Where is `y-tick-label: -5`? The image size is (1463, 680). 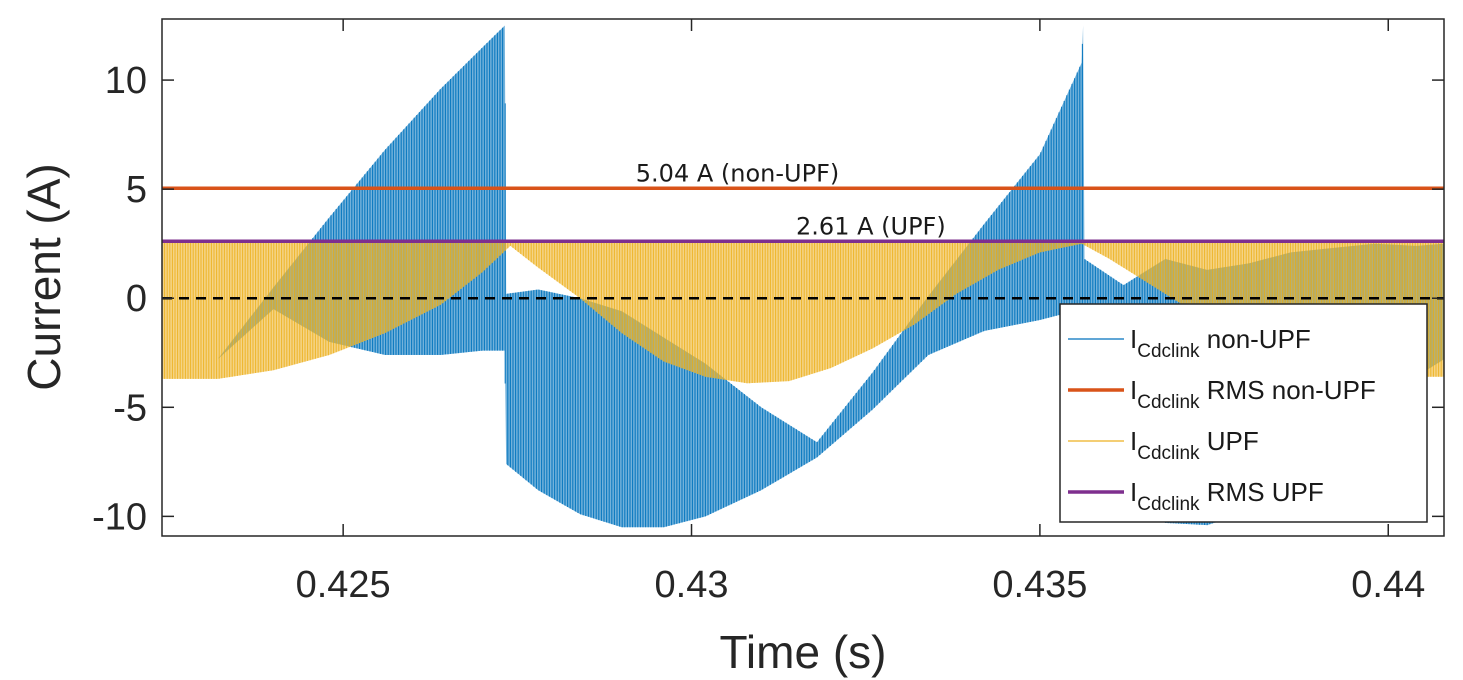 y-tick-label: -5 is located at coordinates (130, 408).